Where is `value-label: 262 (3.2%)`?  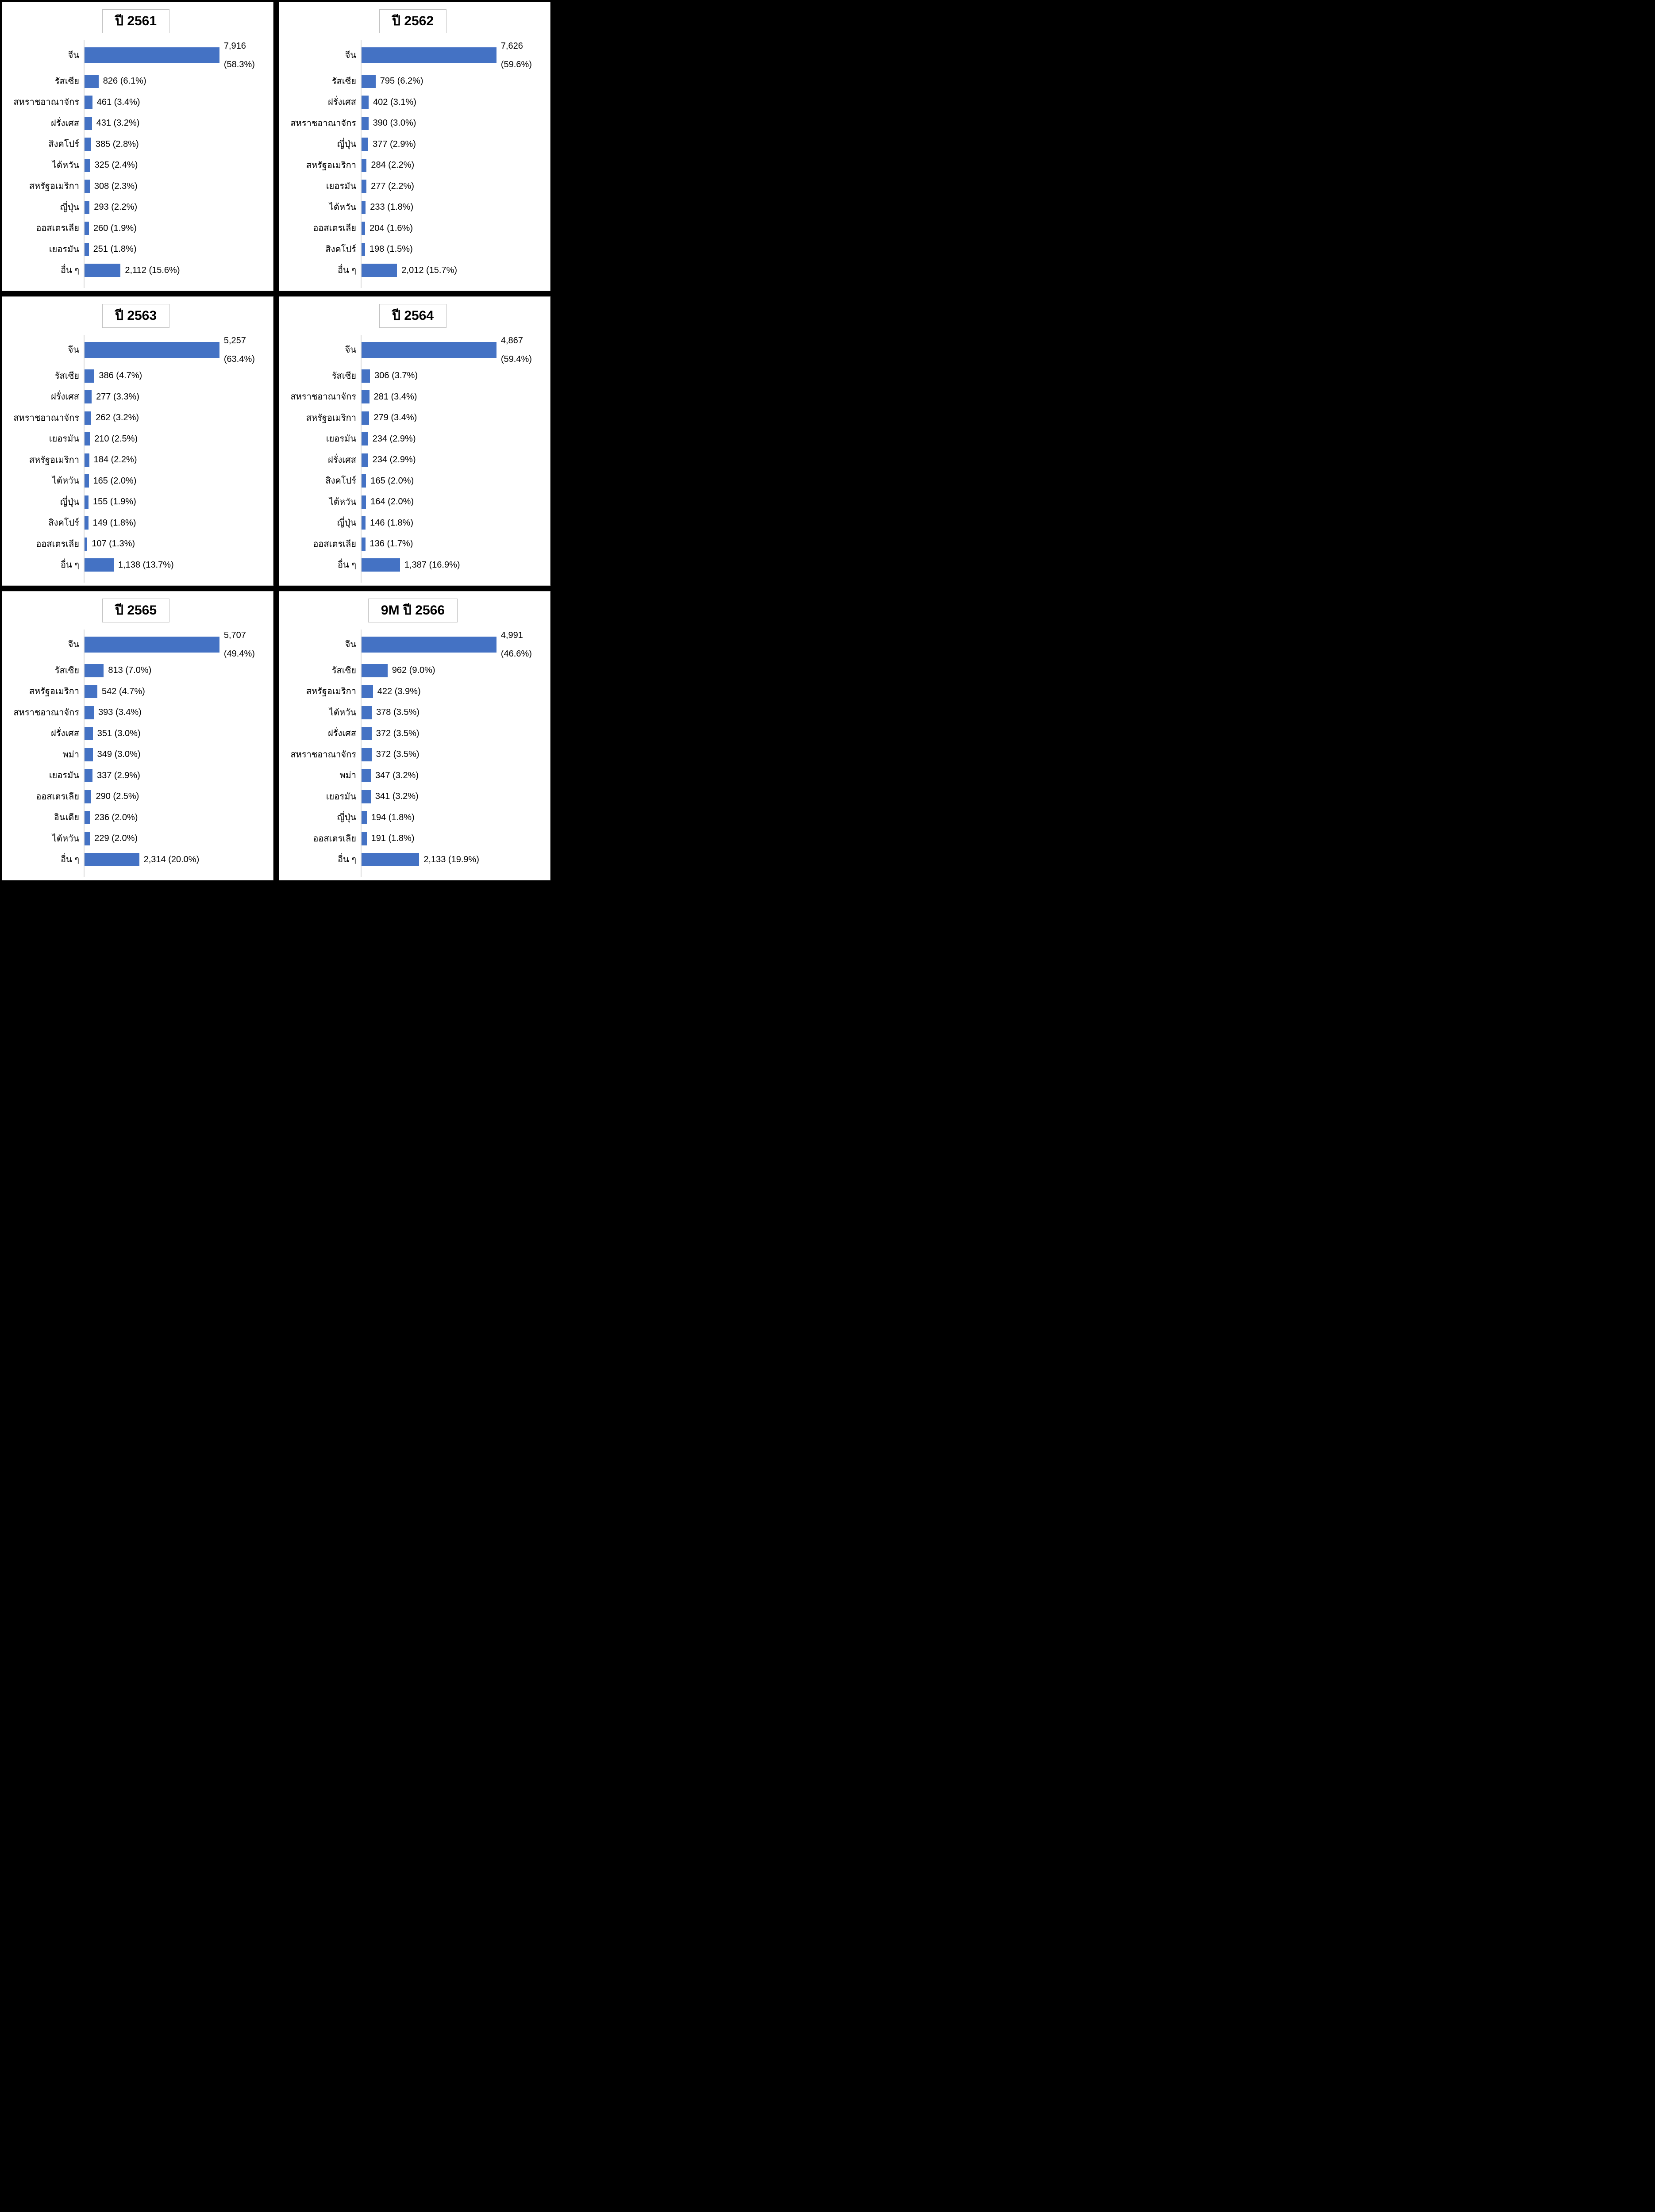 value-label: 262 (3.2%) is located at coordinates (117, 418).